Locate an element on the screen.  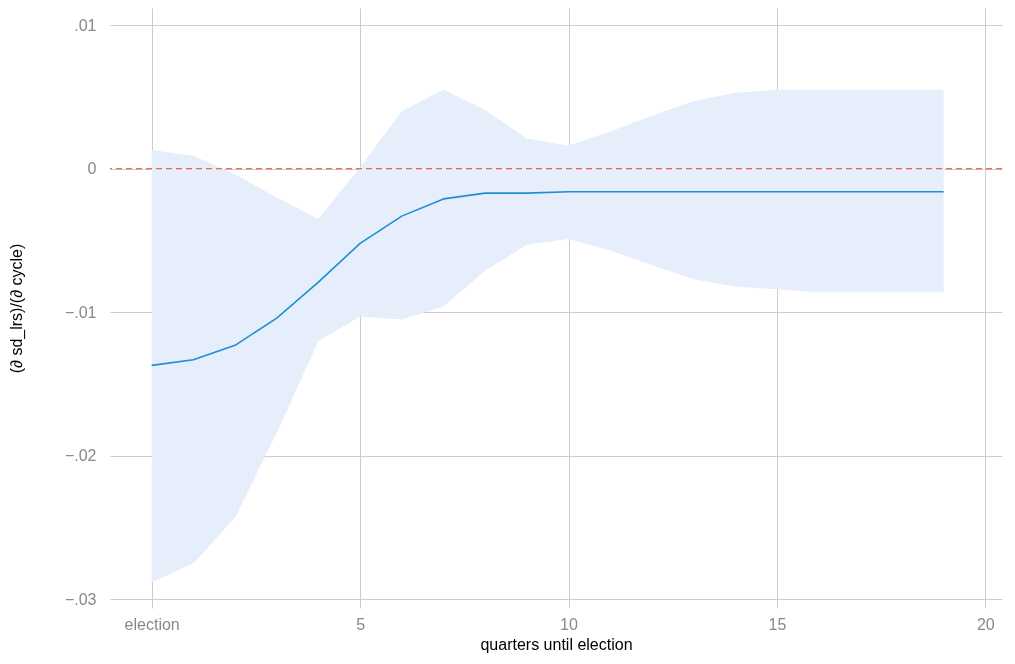
y-tick-label: −.01 is located at coordinates (80, 312).